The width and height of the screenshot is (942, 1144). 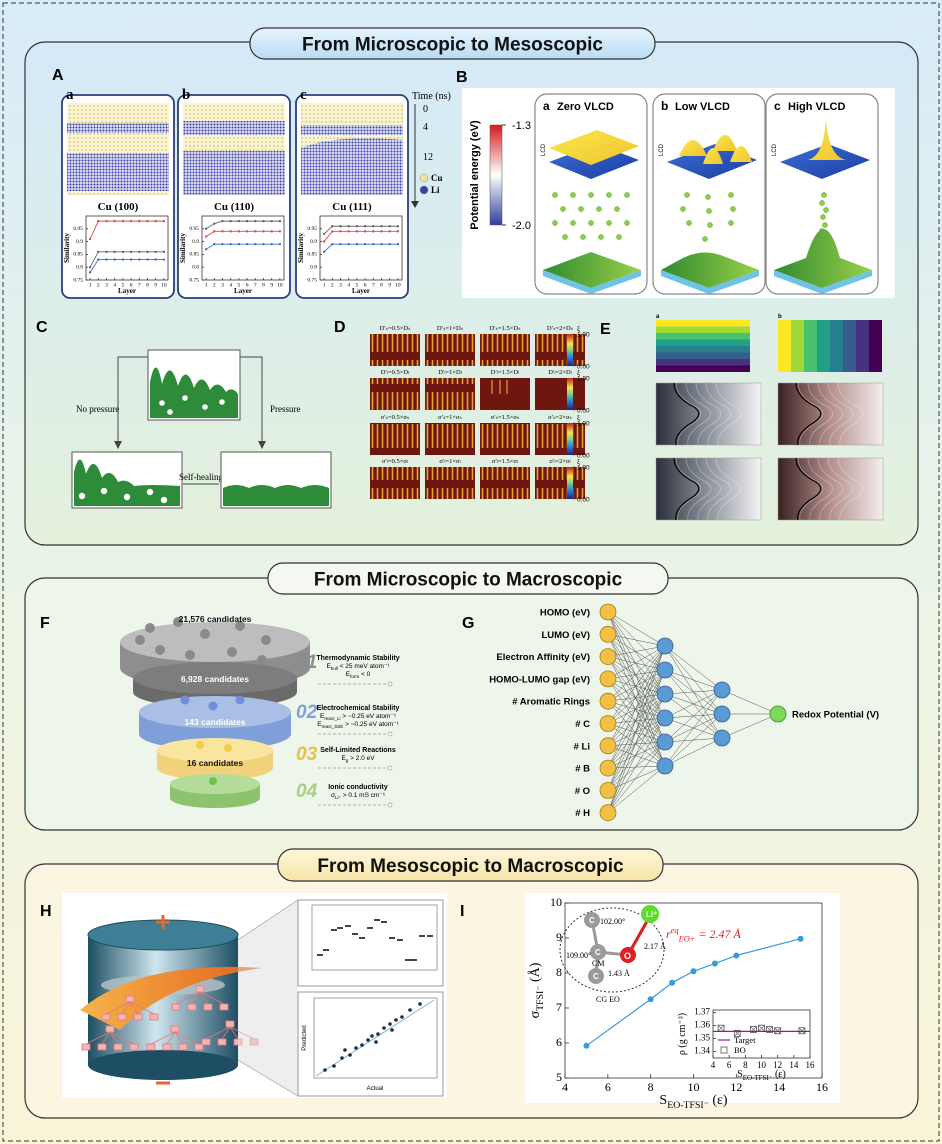 What do you see at coordinates (608, 790) in the screenshot?
I see `input-node` at bounding box center [608, 790].